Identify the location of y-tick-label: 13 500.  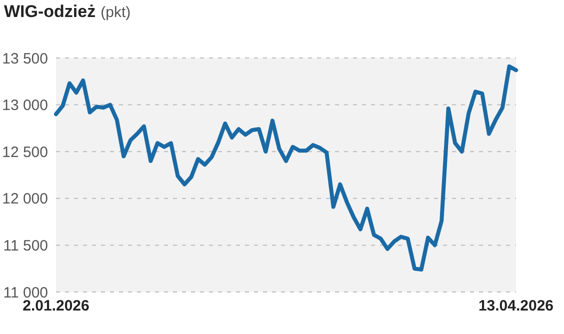
(25, 59).